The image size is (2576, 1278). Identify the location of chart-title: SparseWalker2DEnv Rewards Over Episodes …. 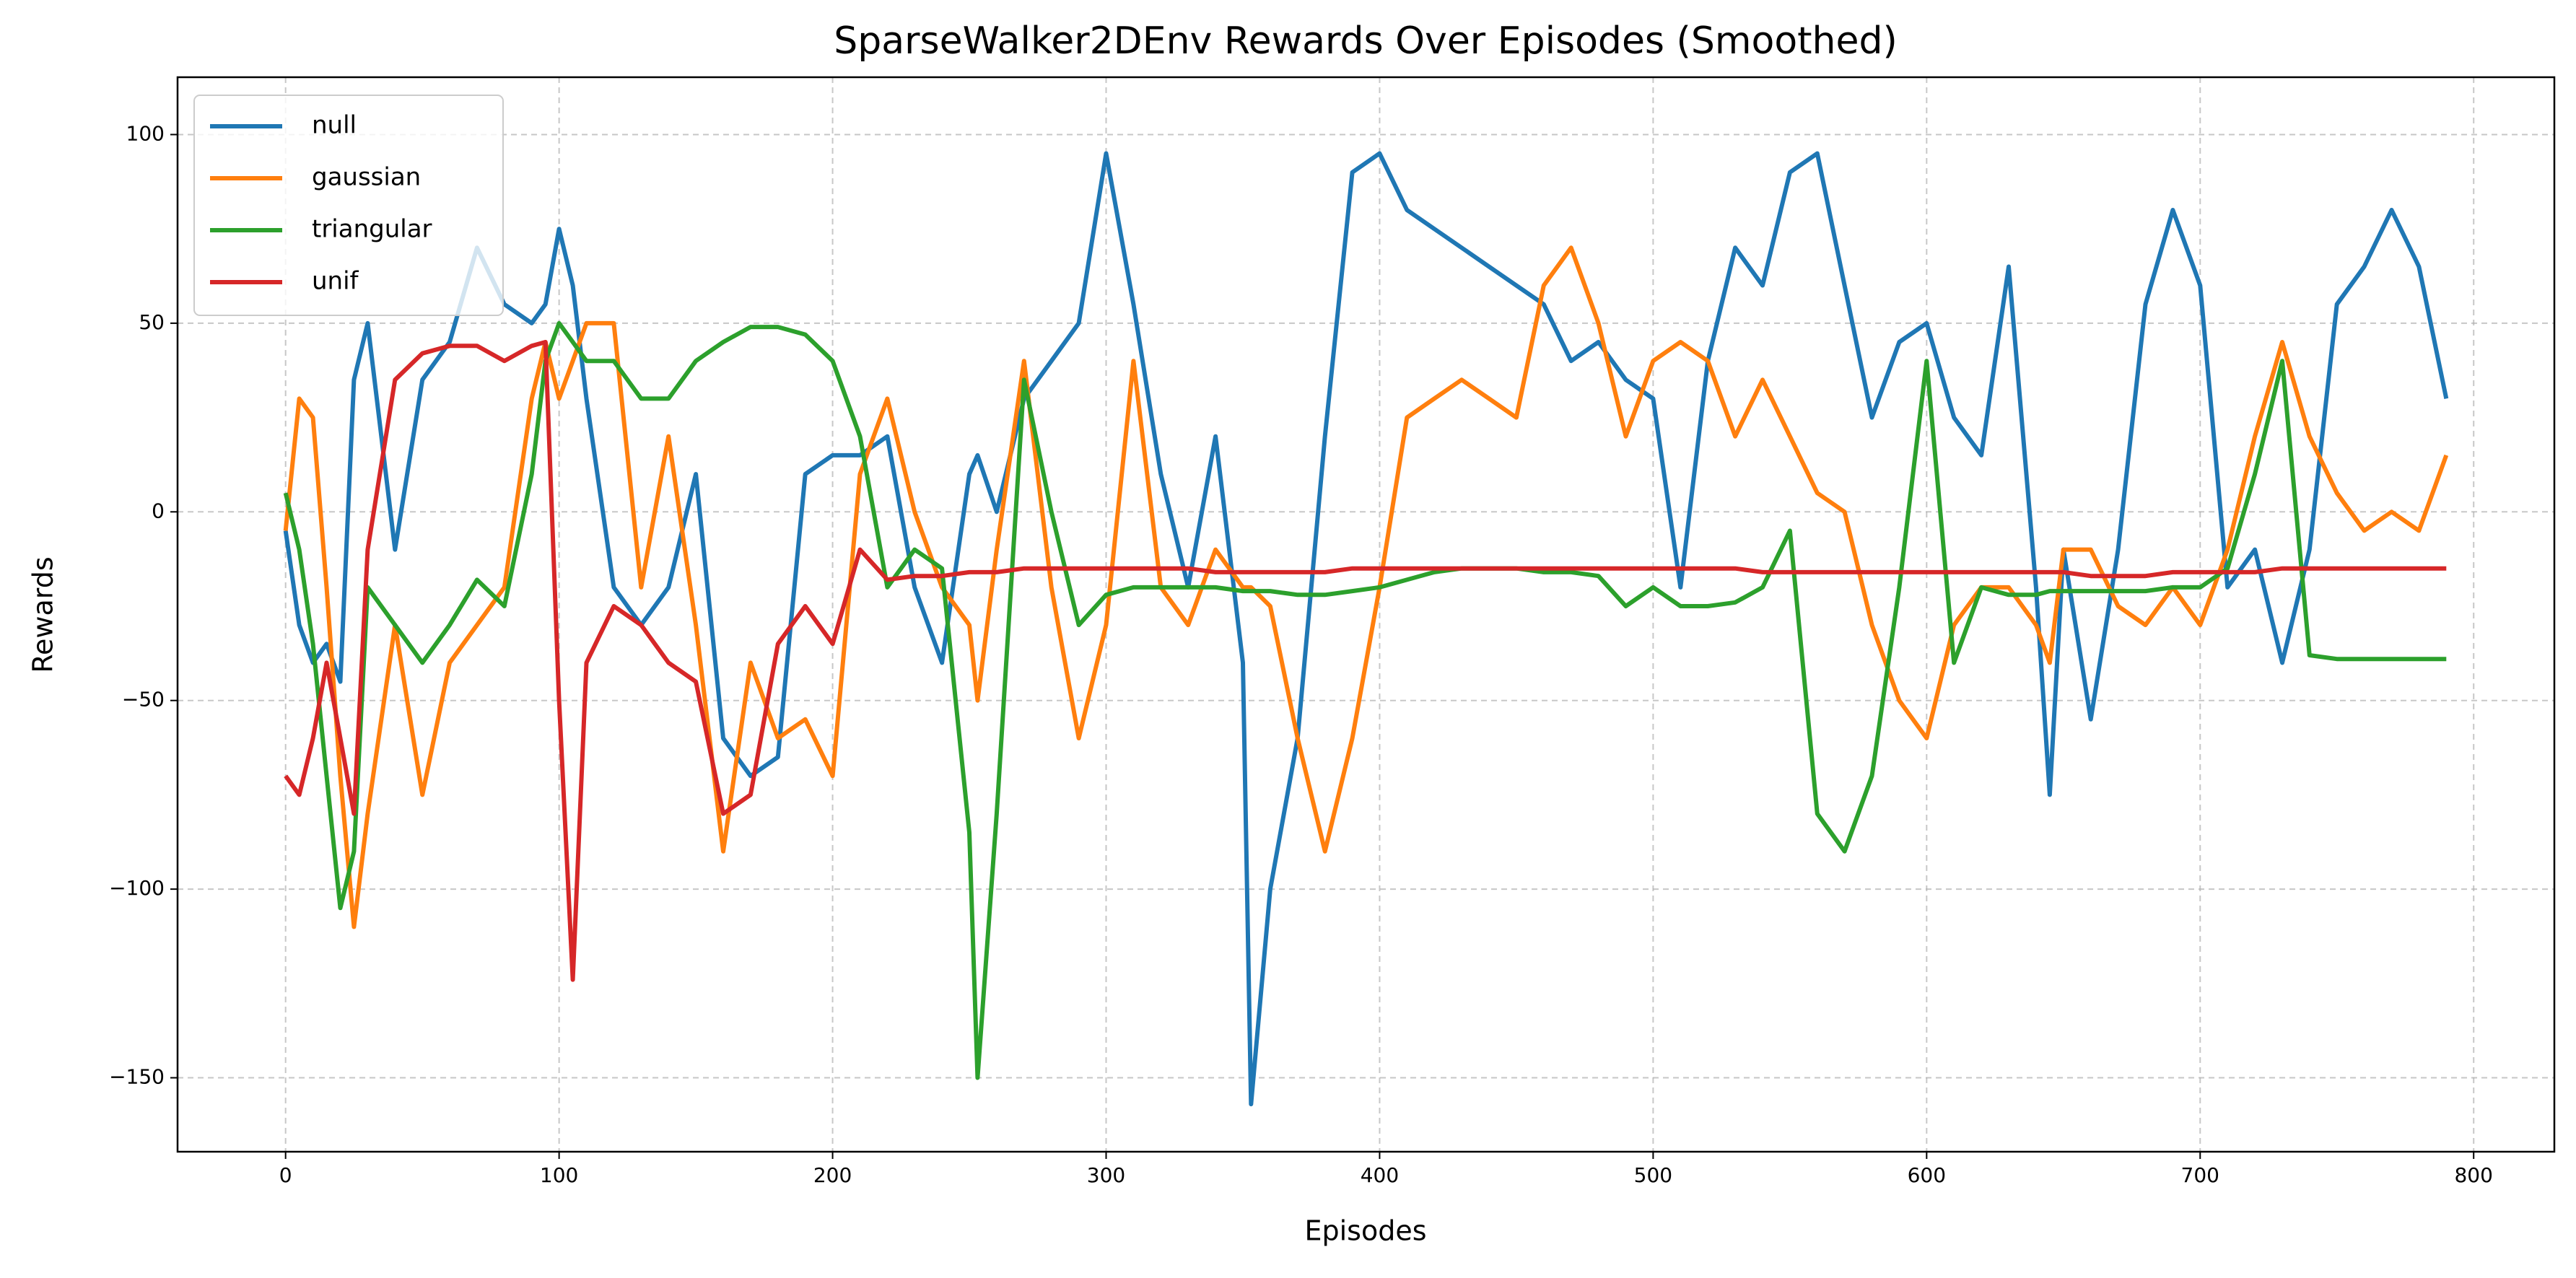
(1366, 41).